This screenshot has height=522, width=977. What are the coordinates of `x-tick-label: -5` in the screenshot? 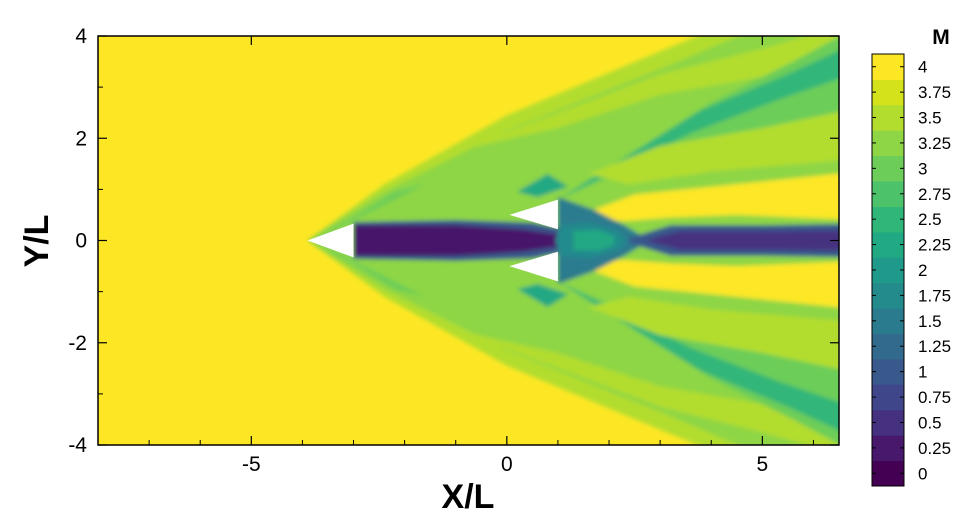 It's located at (251, 464).